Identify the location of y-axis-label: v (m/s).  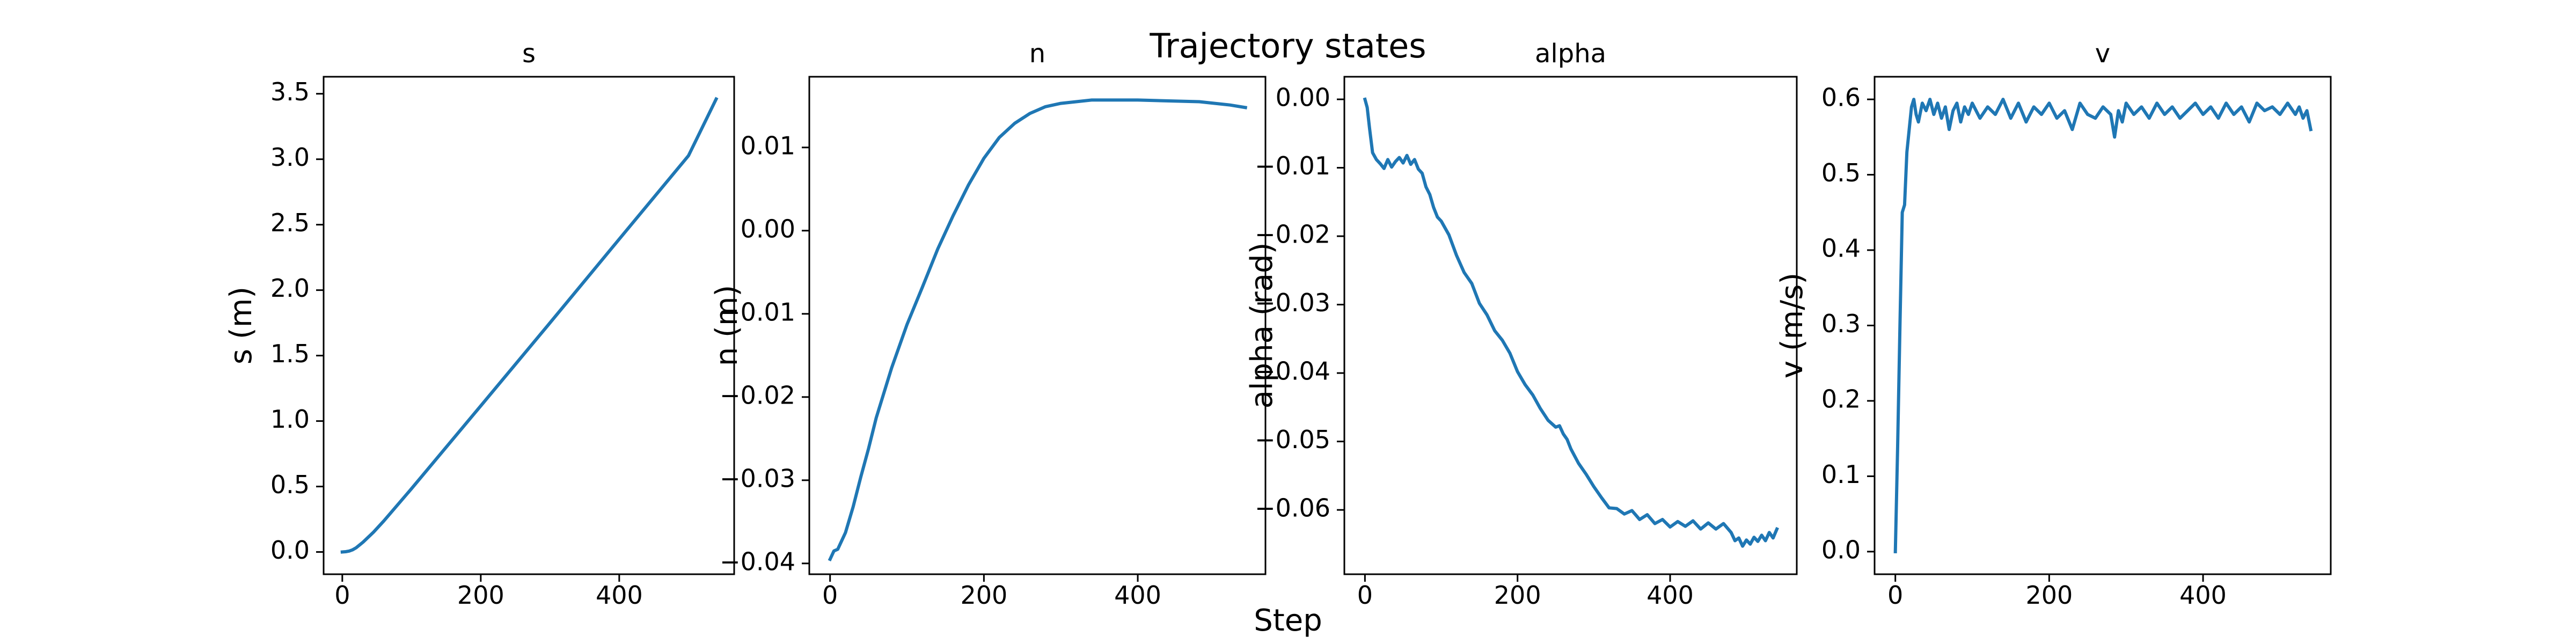
(1792, 325).